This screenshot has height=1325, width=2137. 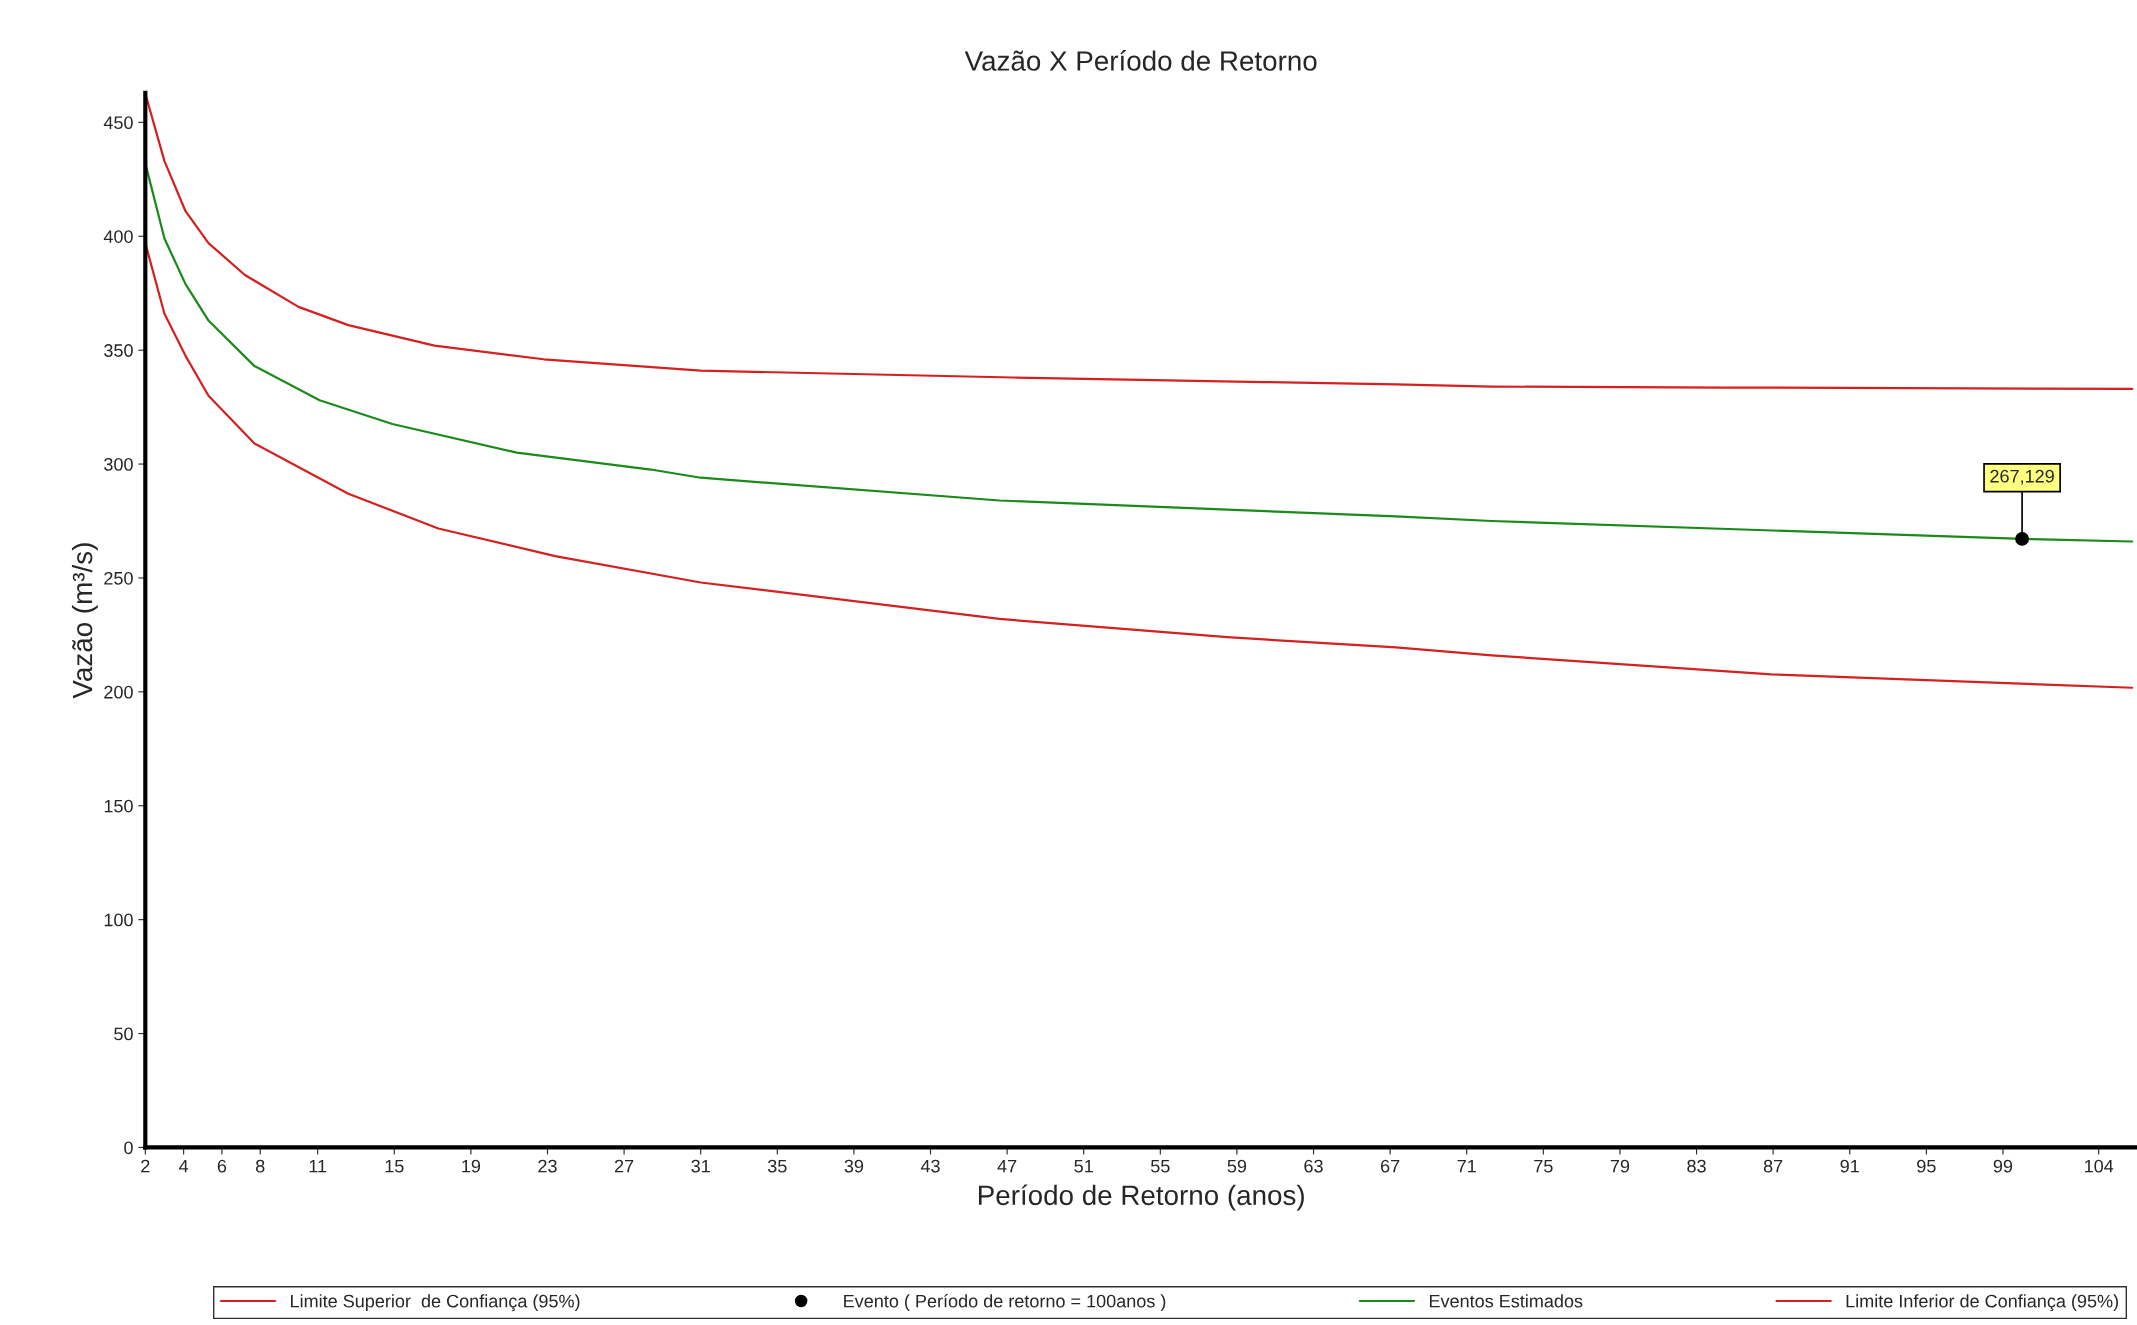 I want to click on legend-label: Evento ( Período de retorno = 100anos ), so click(x=1005, y=1303).